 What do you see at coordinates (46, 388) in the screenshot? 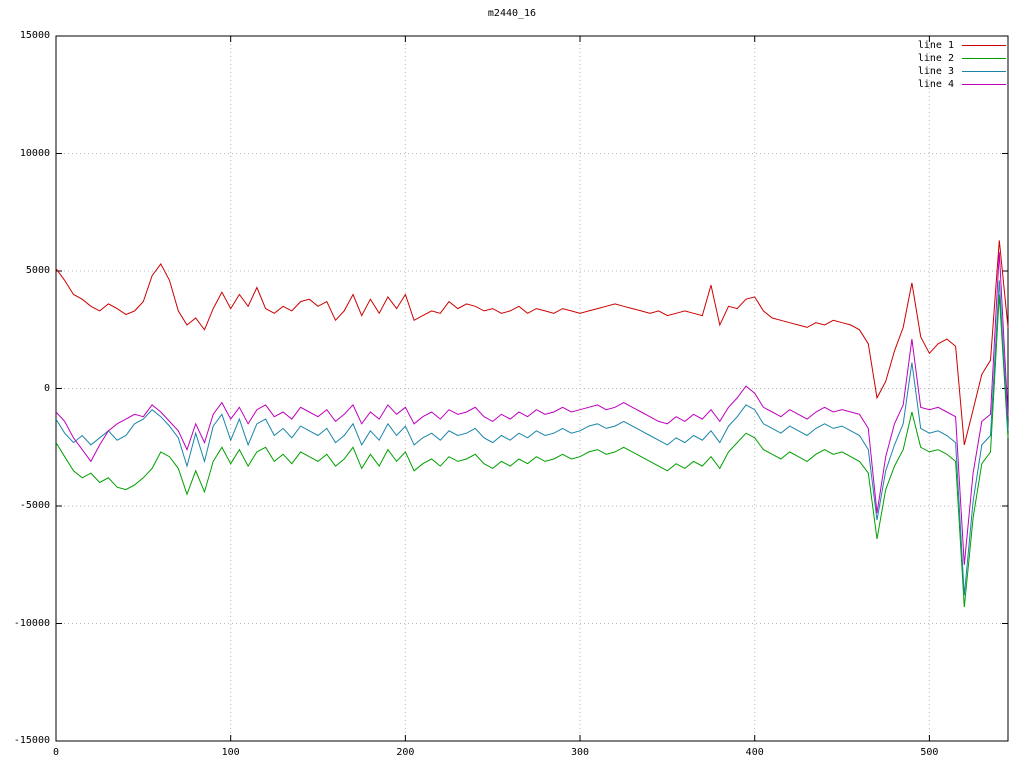
I see `y-tick-label: 0` at bounding box center [46, 388].